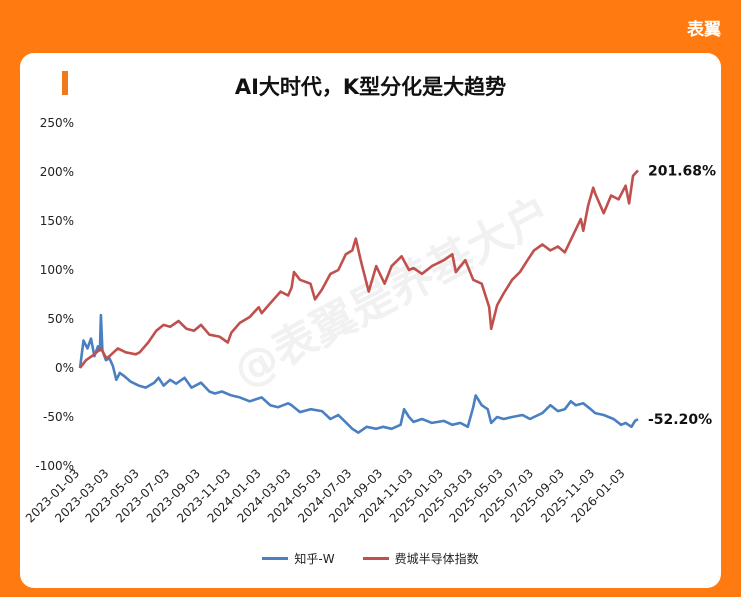 The image size is (741, 597). Describe the element at coordinates (57, 221) in the screenshot. I see `y-tick-label: 150%` at that location.